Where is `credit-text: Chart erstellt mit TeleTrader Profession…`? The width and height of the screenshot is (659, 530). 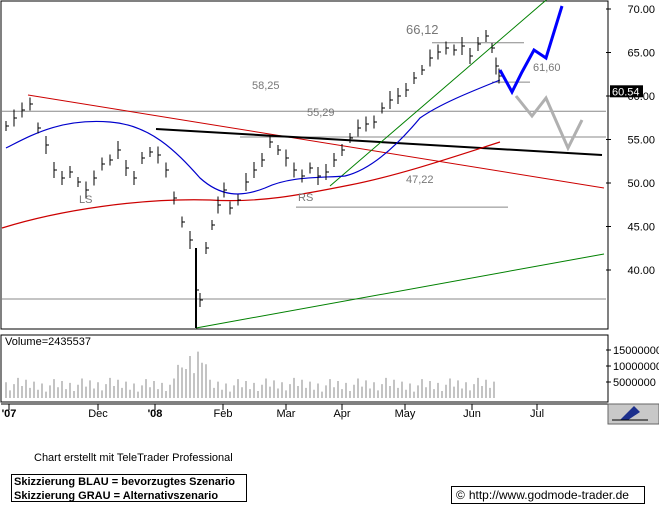
credit-text: Chart erstellt mit TeleTrader Profession… is located at coordinates (133, 458).